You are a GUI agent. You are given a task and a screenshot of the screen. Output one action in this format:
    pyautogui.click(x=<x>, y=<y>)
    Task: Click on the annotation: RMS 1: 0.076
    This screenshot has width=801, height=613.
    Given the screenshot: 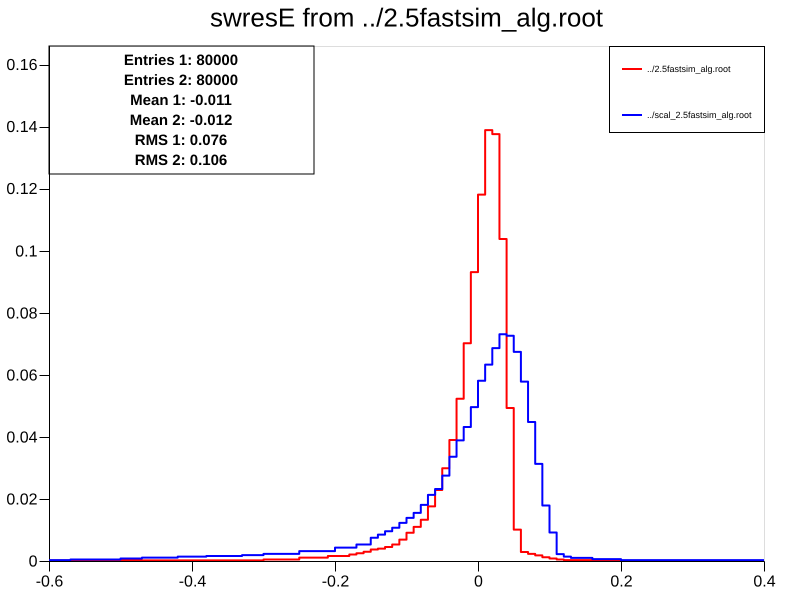 What is the action you would take?
    pyautogui.click(x=181, y=140)
    